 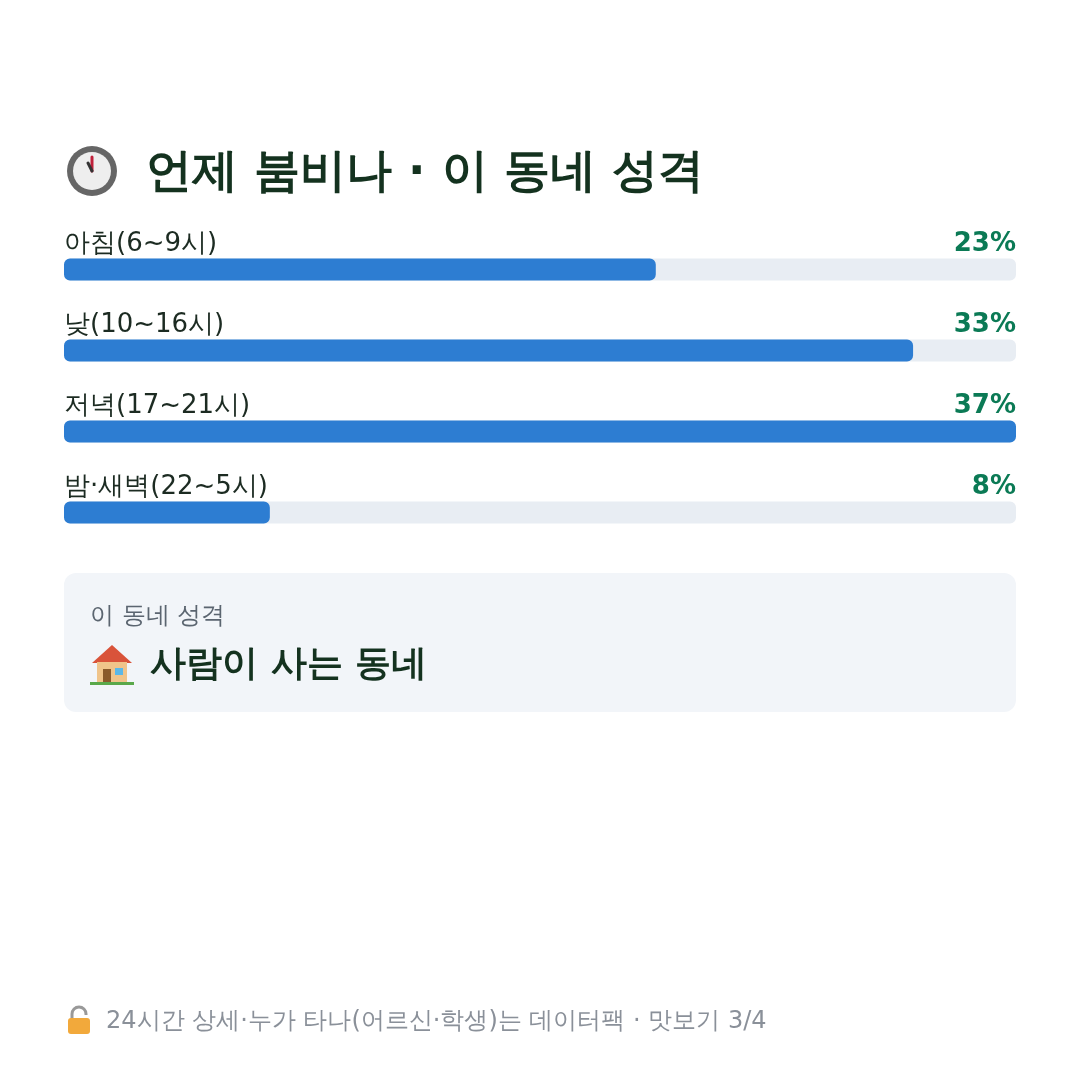 I want to click on data-label: 33%, so click(x=984, y=322).